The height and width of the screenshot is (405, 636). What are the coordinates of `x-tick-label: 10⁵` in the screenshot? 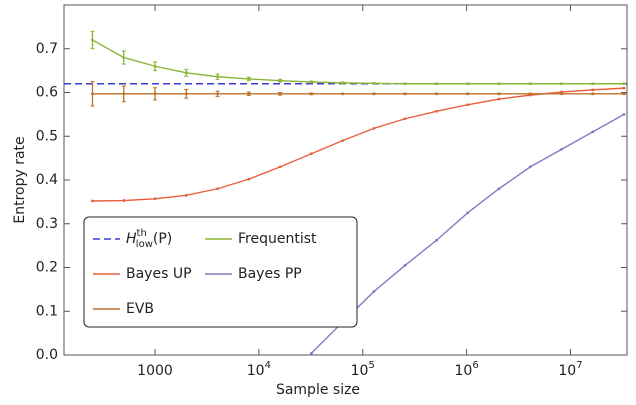 It's located at (363, 369).